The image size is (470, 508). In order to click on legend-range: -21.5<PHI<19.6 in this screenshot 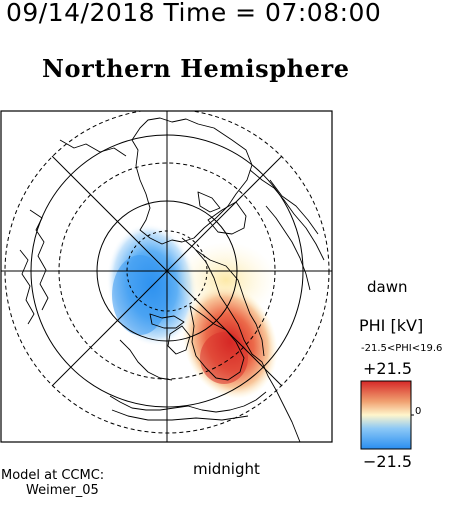, I will do `click(402, 348)`.